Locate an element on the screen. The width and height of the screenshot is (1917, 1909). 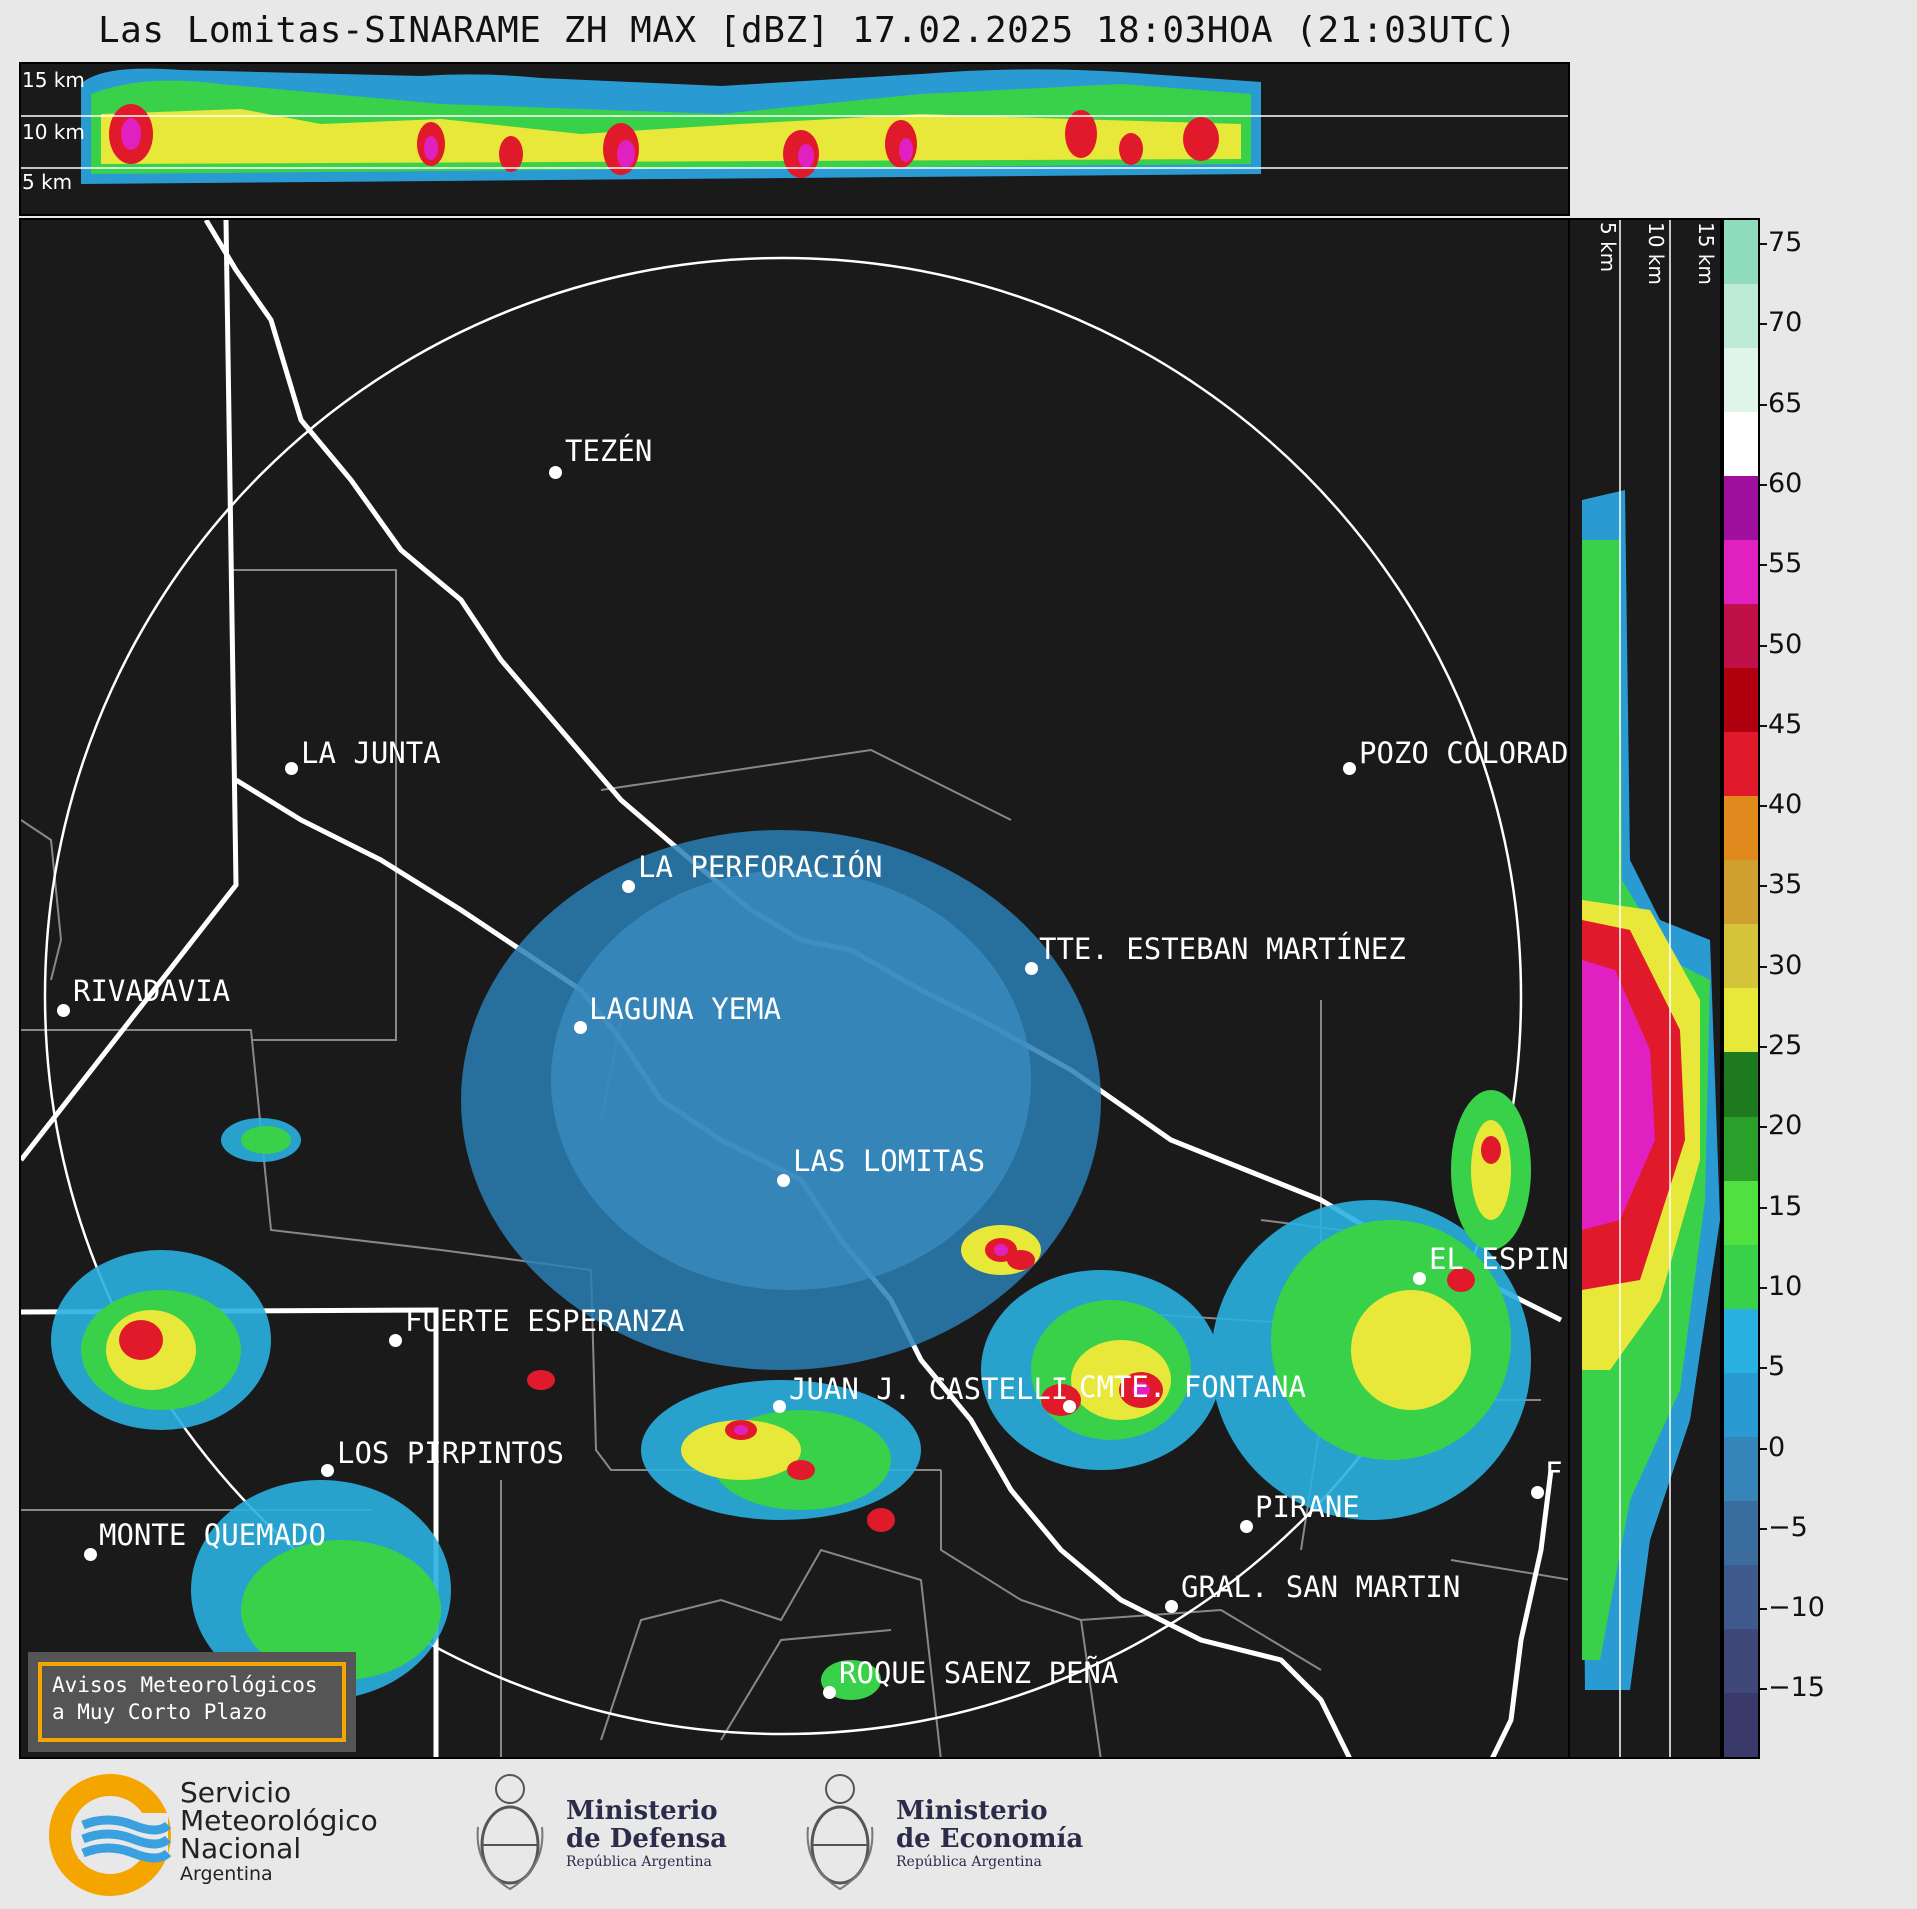
city-dot-pozo-colorado is located at coordinates (1349, 768).